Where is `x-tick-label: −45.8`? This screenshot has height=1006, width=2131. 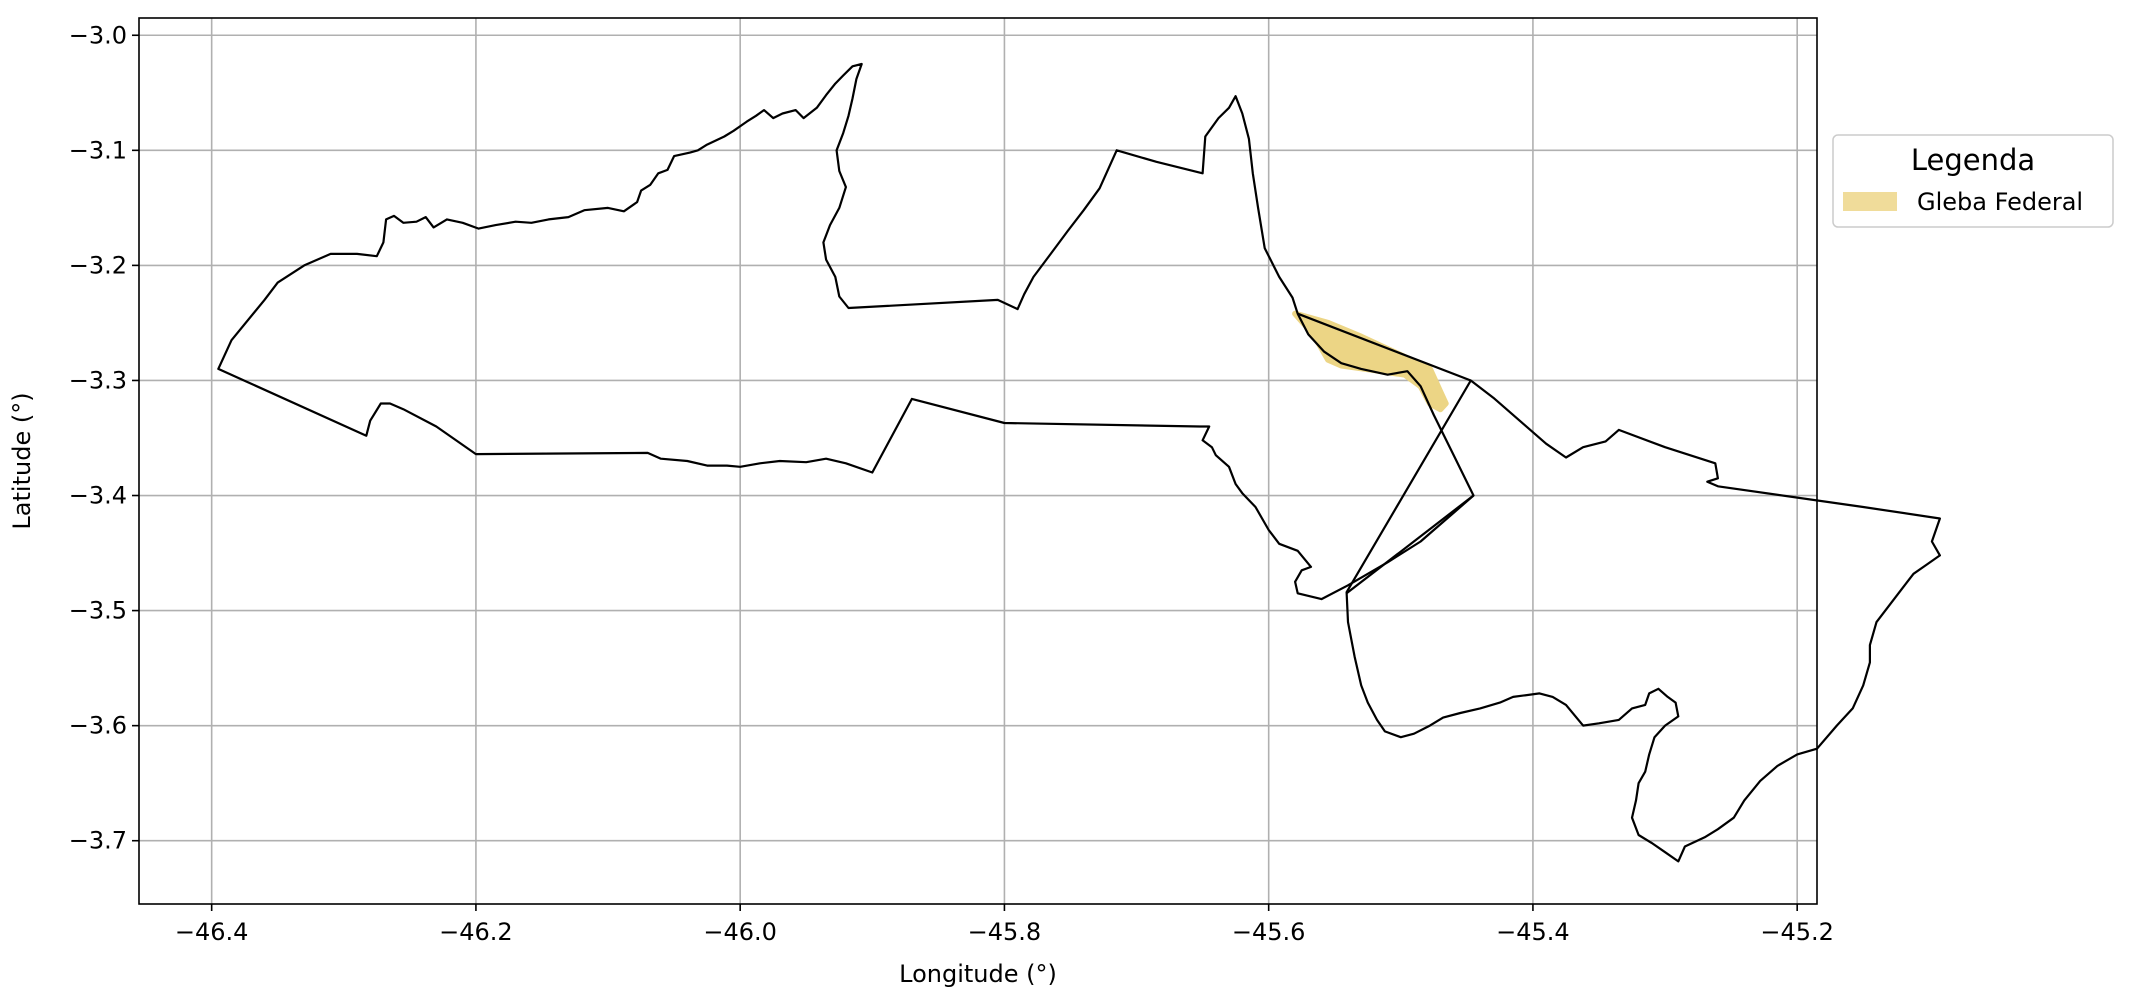
x-tick-label: −45.8 is located at coordinates (1005, 932).